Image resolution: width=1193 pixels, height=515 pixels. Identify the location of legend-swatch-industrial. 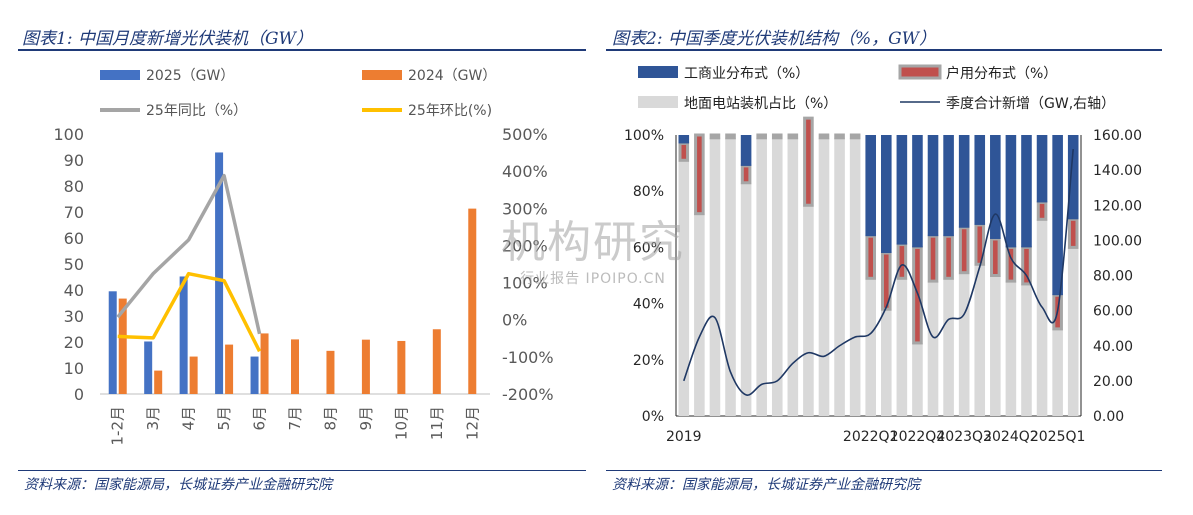
(658, 72).